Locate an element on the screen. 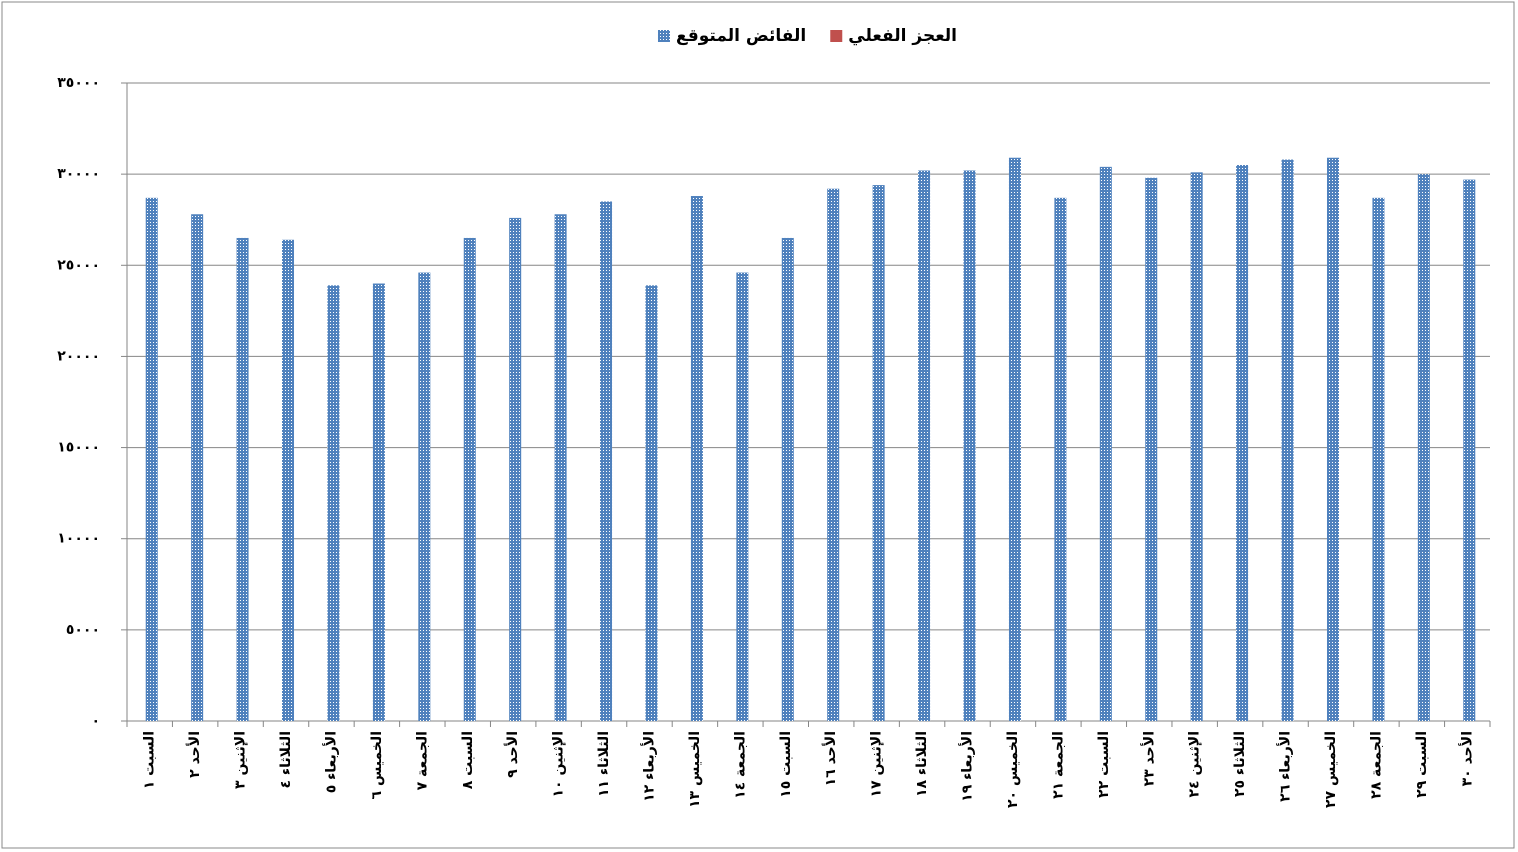 The image size is (1518, 852). x-tick-label: الأربعاء ١٩ is located at coordinates (967, 766).